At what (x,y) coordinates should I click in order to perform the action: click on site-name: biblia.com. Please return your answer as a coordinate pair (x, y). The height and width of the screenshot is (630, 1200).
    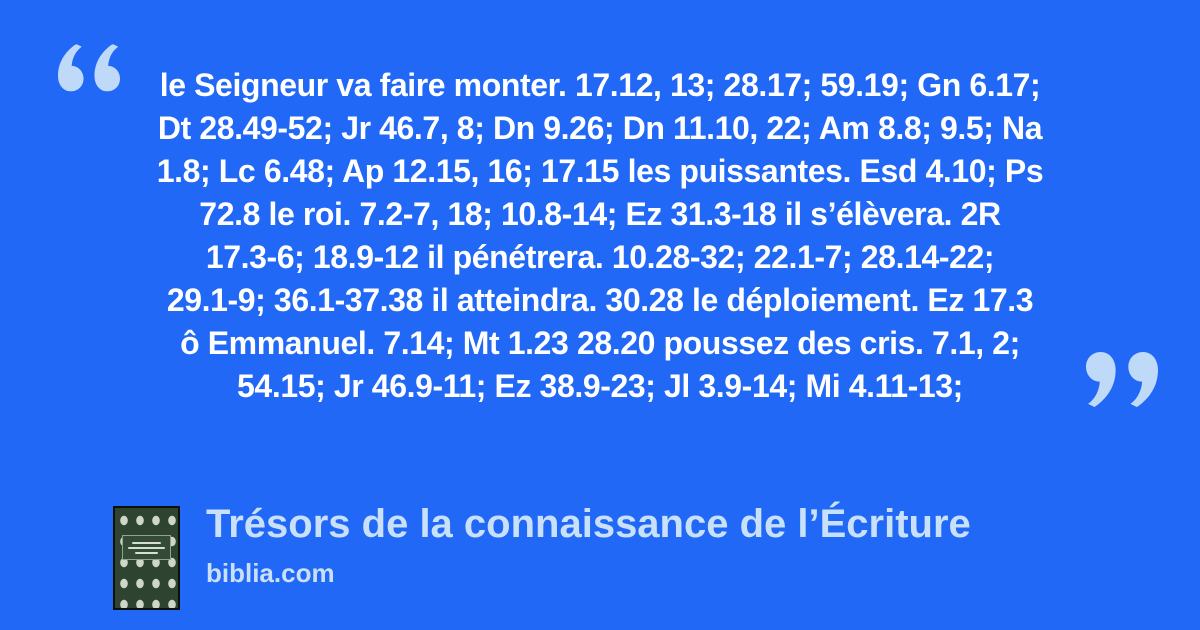
    Looking at the image, I should click on (270, 573).